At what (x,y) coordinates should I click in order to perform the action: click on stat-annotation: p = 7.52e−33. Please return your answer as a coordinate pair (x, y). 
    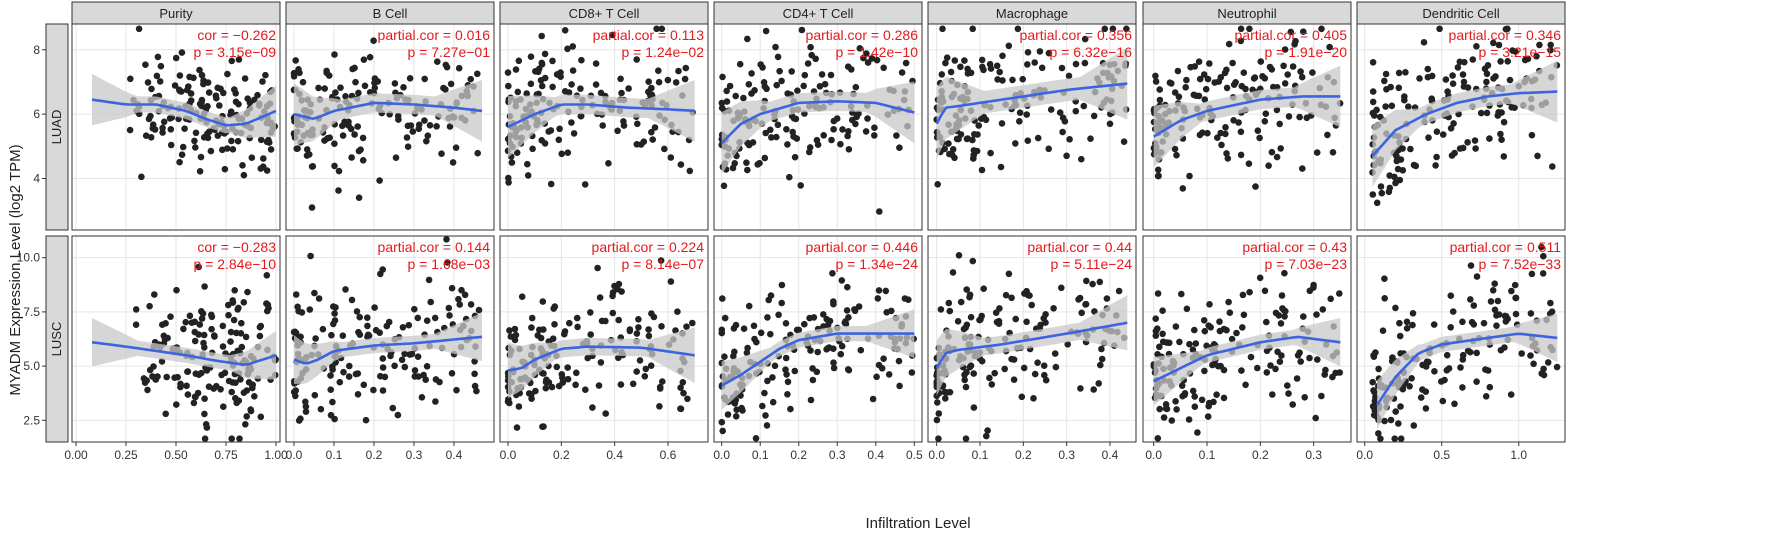
    Looking at the image, I should click on (1519, 264).